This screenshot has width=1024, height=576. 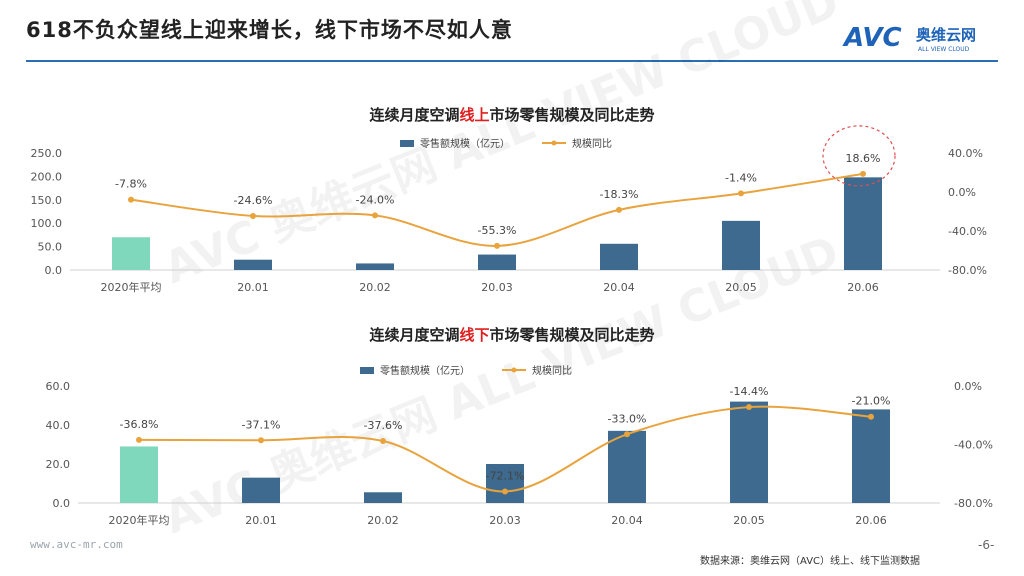 I want to click on chart-title: 连续月度空调线下市场零售规模及同比走势, so click(x=511, y=335).